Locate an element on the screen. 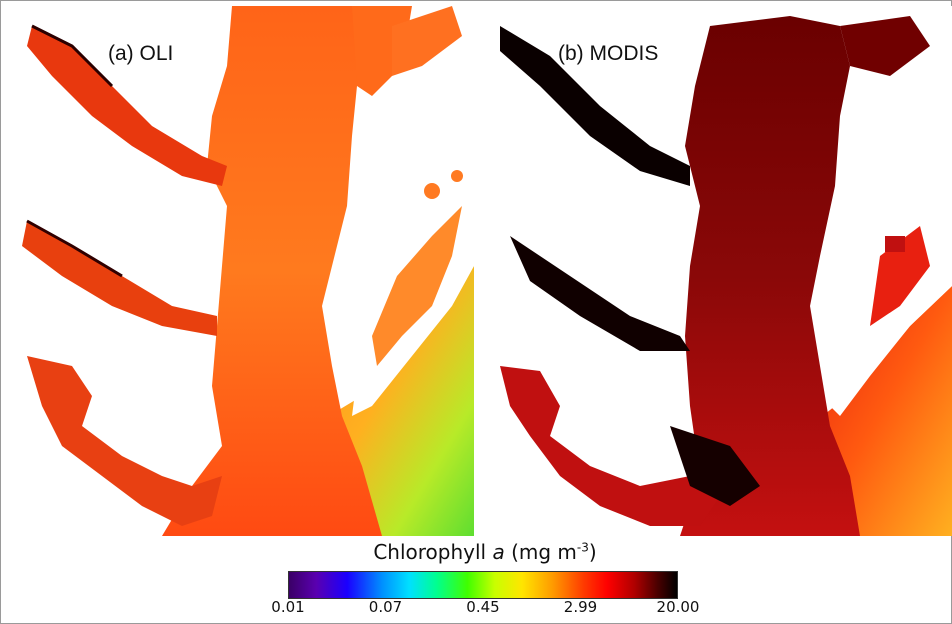  colorbar-tick: 20.00 is located at coordinates (678, 607).